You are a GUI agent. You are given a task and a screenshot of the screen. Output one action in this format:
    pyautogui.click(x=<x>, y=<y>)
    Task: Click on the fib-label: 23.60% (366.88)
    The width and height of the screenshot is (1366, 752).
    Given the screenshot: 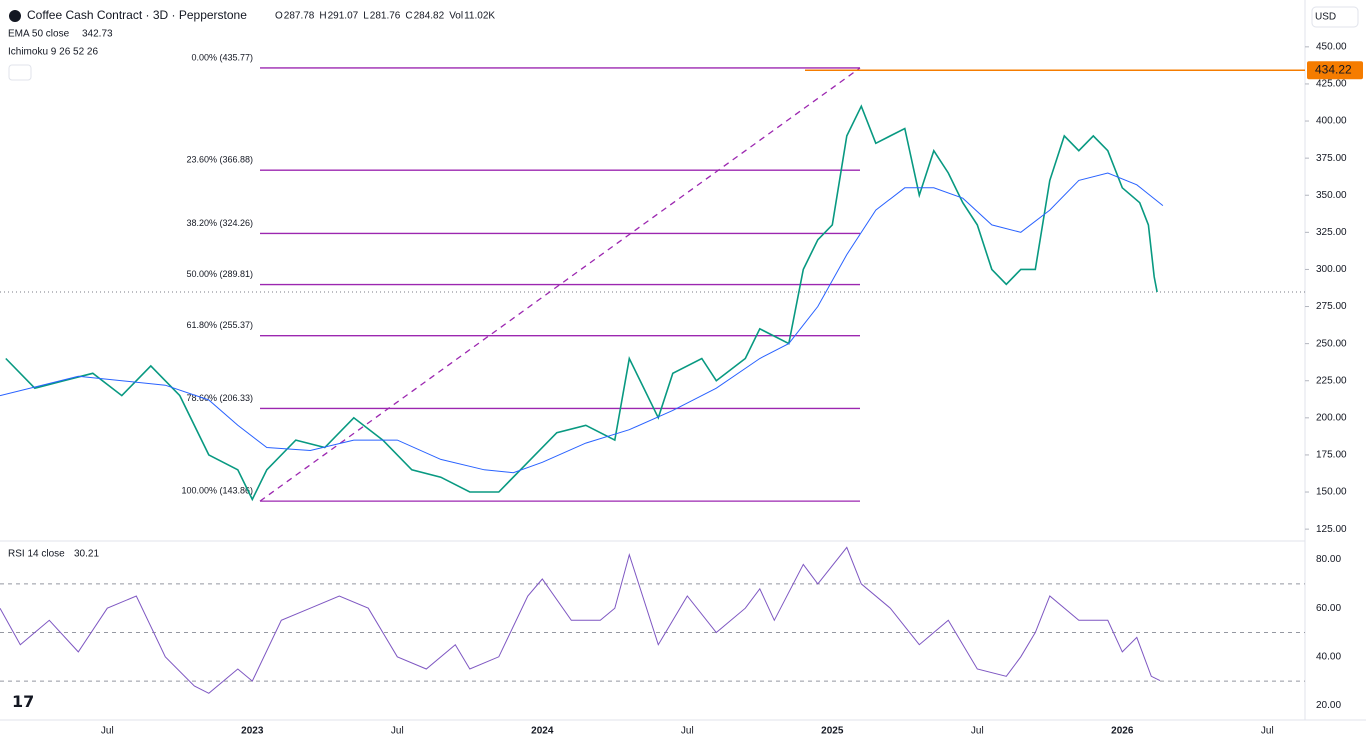 What is the action you would take?
    pyautogui.click(x=219, y=160)
    